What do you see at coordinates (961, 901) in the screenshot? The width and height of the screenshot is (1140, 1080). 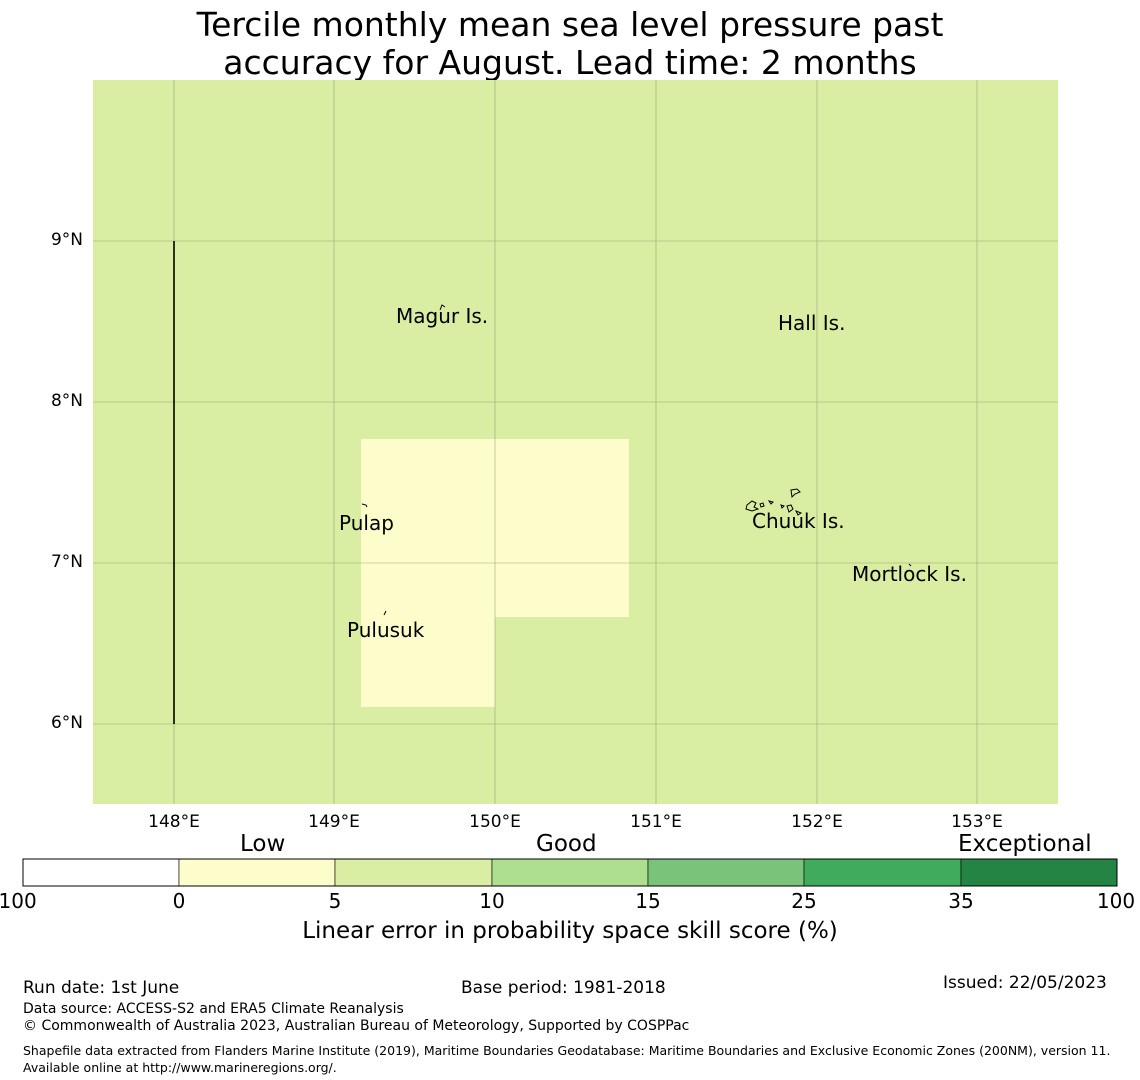 I see `colorbar-tick-35: 35` at bounding box center [961, 901].